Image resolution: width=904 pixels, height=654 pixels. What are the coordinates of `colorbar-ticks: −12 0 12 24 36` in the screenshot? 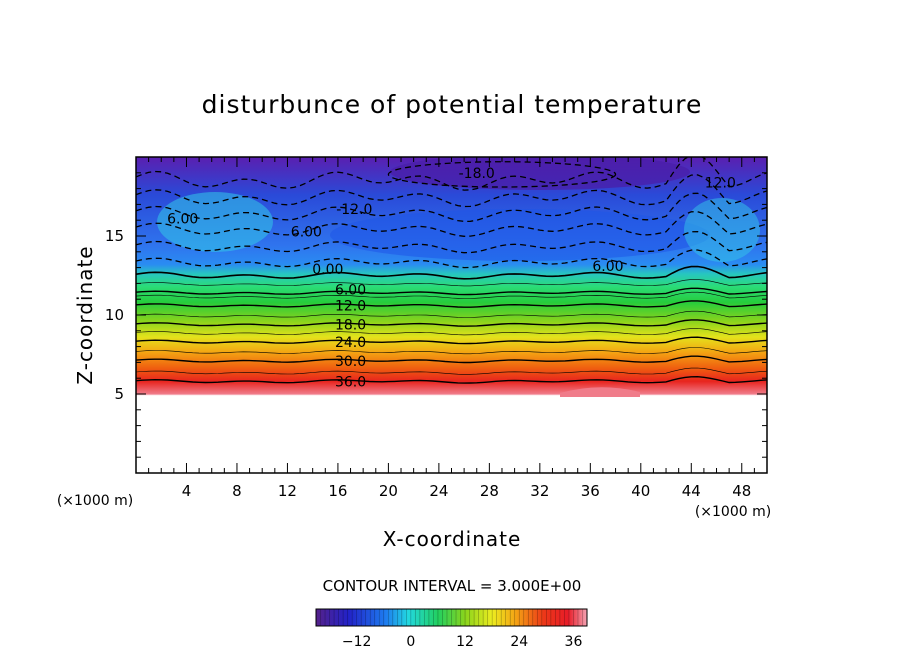 It's located at (462, 642).